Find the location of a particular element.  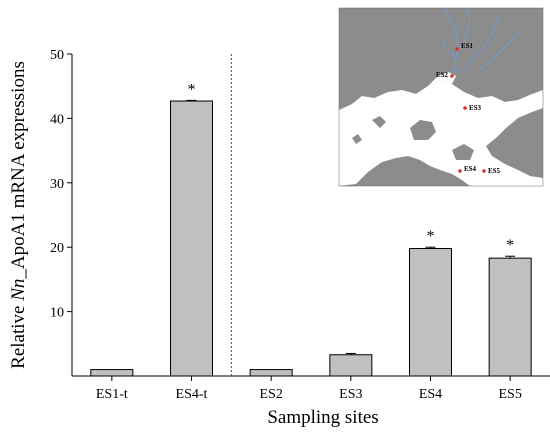

x-tick-label: ES1-t is located at coordinates (112, 394).